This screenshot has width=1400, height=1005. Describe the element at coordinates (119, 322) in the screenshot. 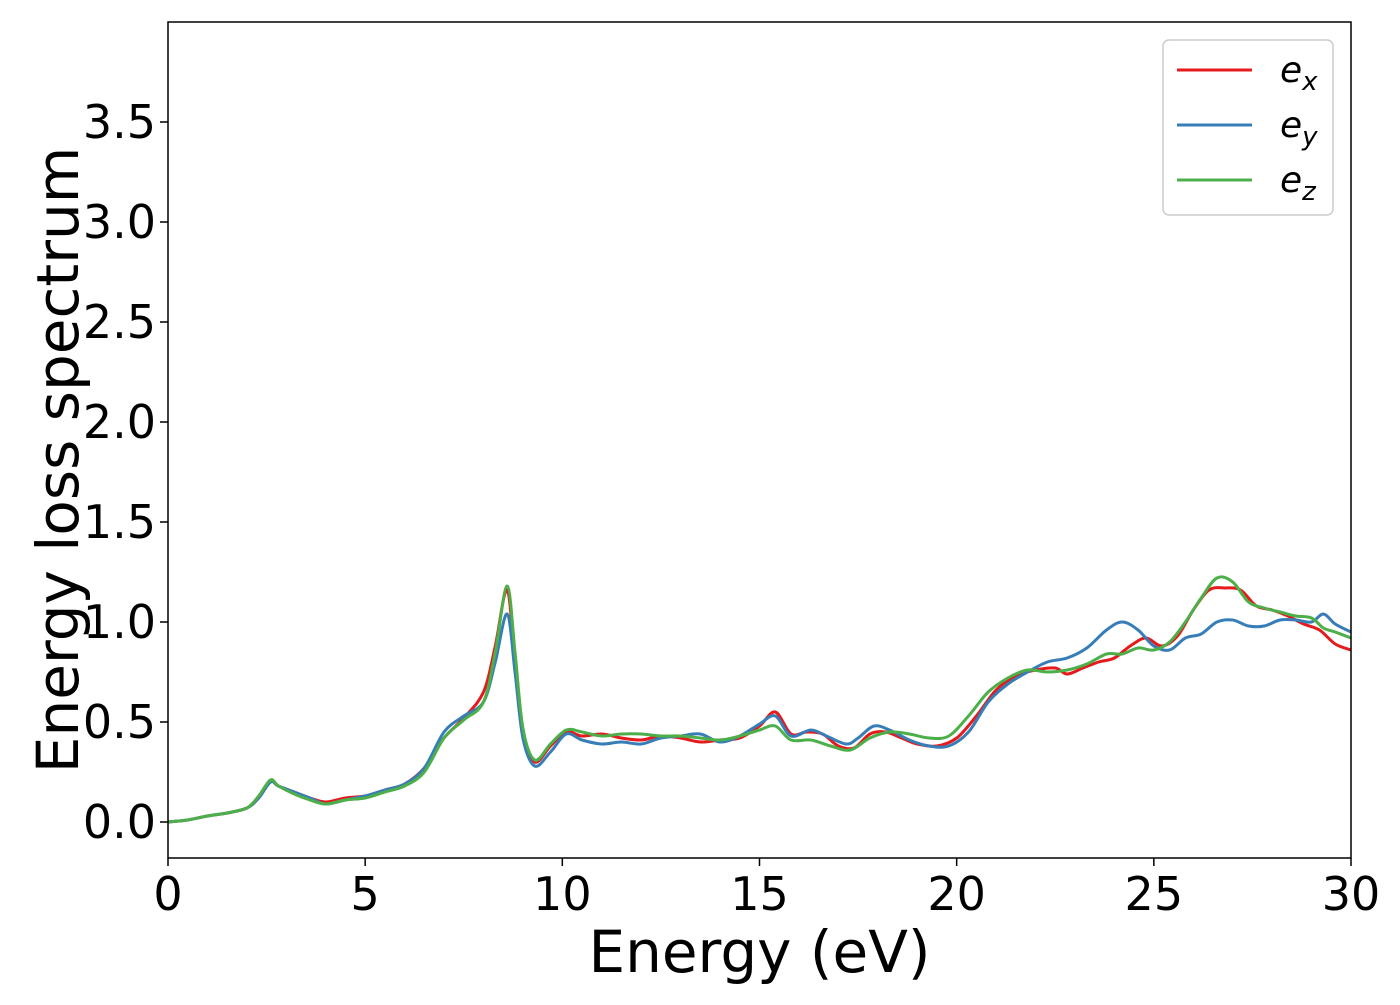

I see `y-tick-label: 2.5` at that location.